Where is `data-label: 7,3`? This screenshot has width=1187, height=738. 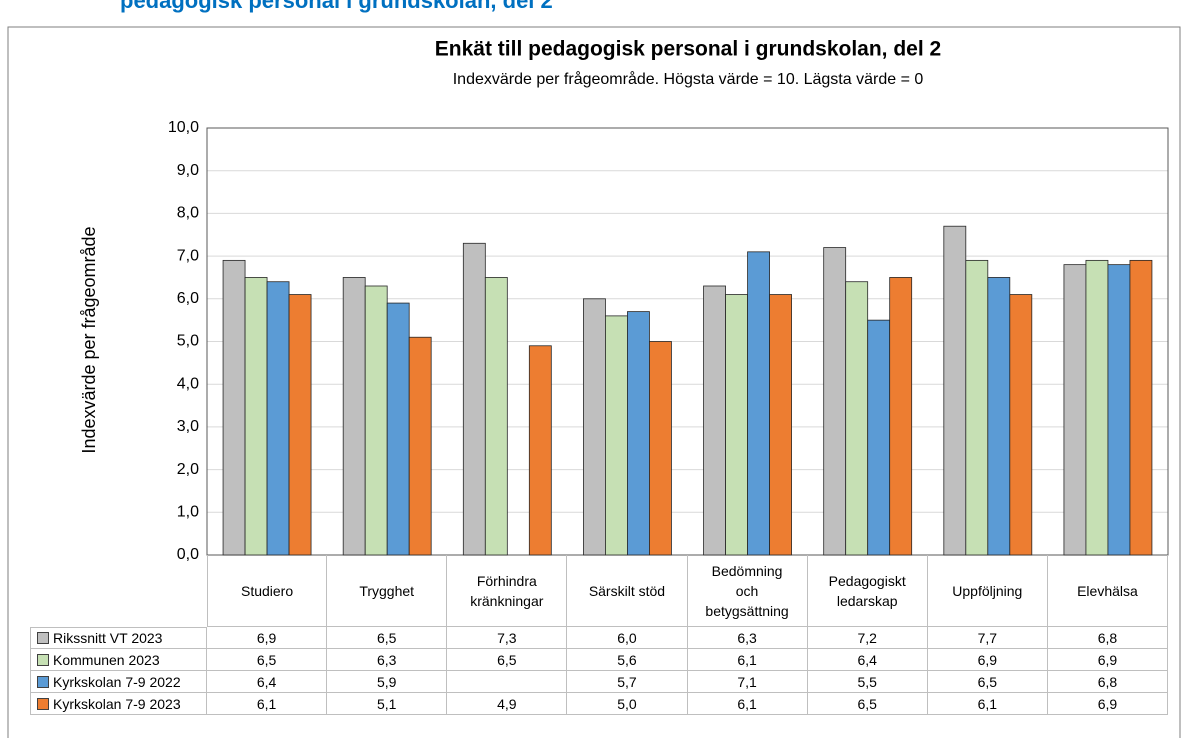
data-label: 7,3 is located at coordinates (507, 637).